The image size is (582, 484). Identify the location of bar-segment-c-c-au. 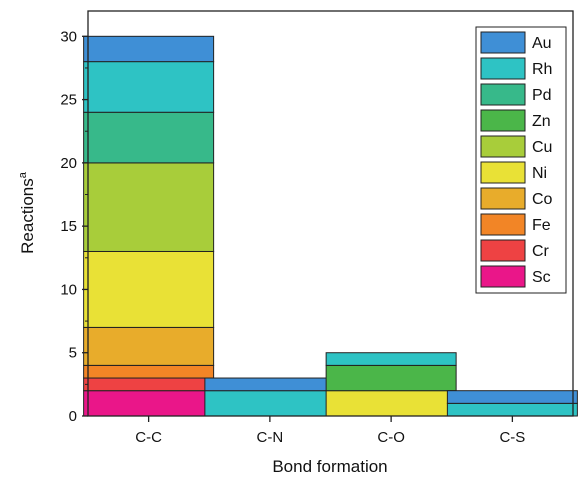
(149, 49).